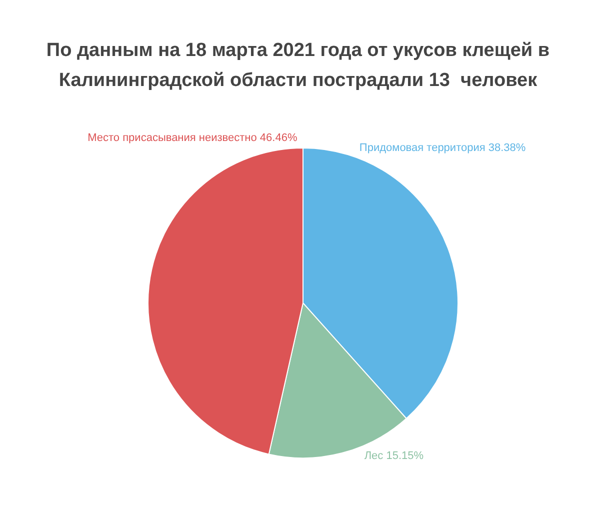 The width and height of the screenshot is (596, 515). I want to click on slice-label: Лес 15.15%, so click(394, 456).